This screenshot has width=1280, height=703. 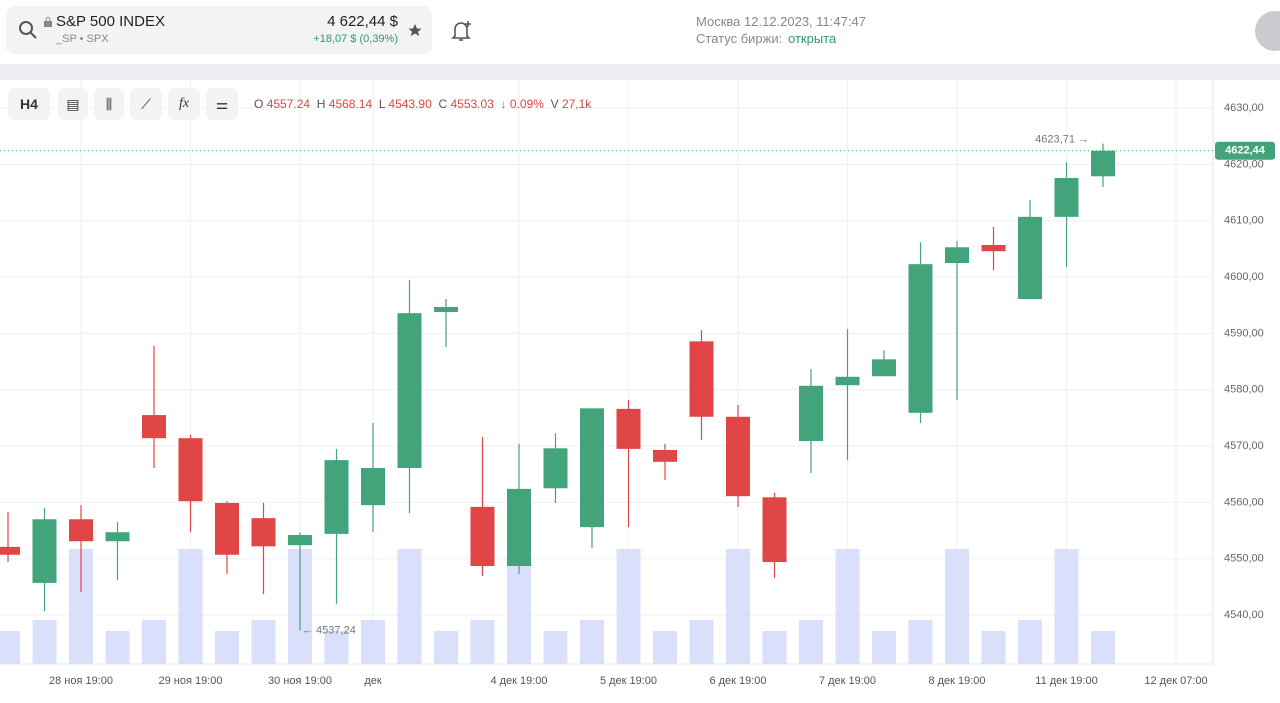 I want to click on favorite-star, so click(x=415, y=30).